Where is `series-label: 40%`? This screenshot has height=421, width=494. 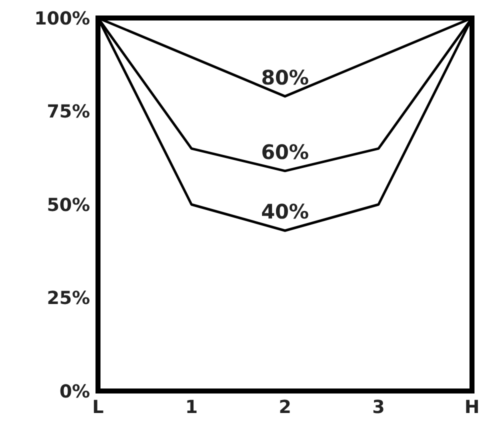
series-label: 40% is located at coordinates (285, 212).